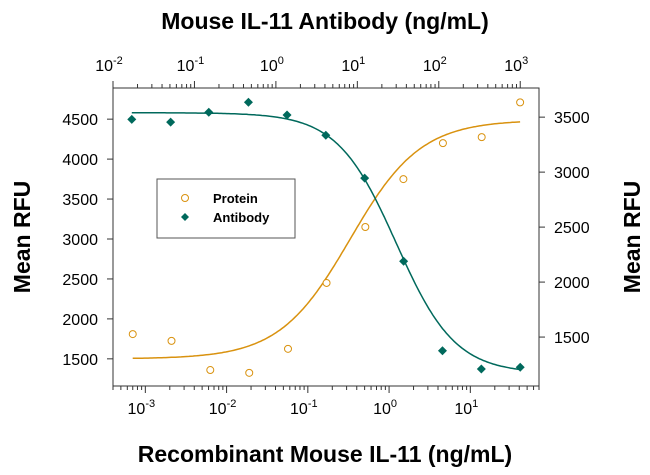  What do you see at coordinates (572, 338) in the screenshot?
I see `y-right-tick-label: 1500` at bounding box center [572, 338].